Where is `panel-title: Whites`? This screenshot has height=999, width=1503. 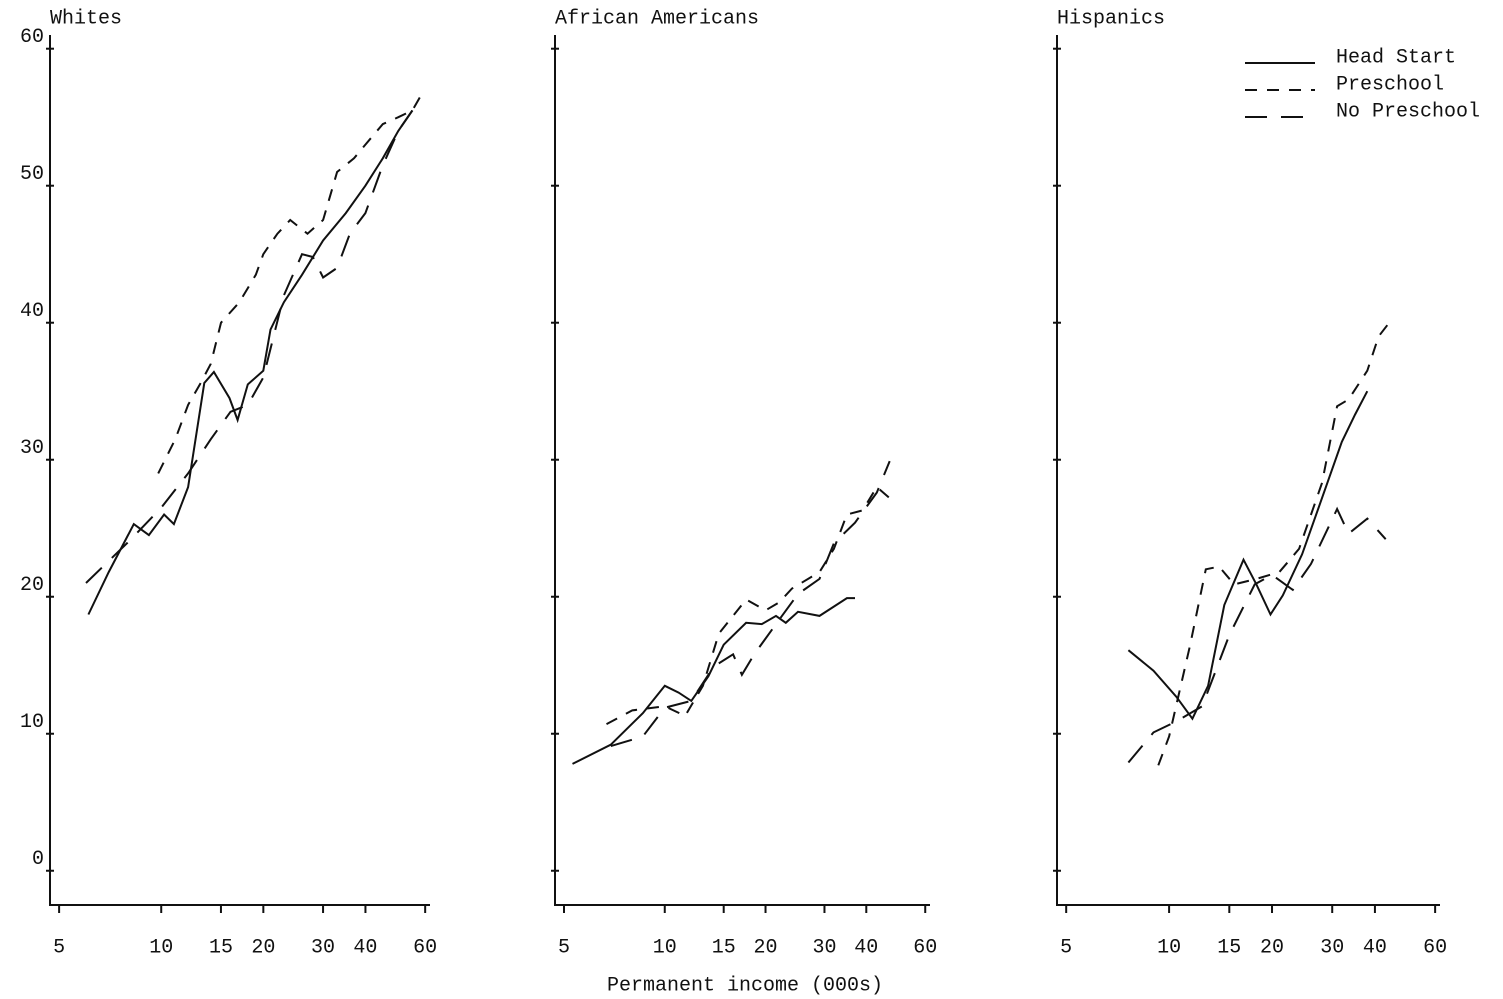
panel-title: Whites is located at coordinates (86, 18).